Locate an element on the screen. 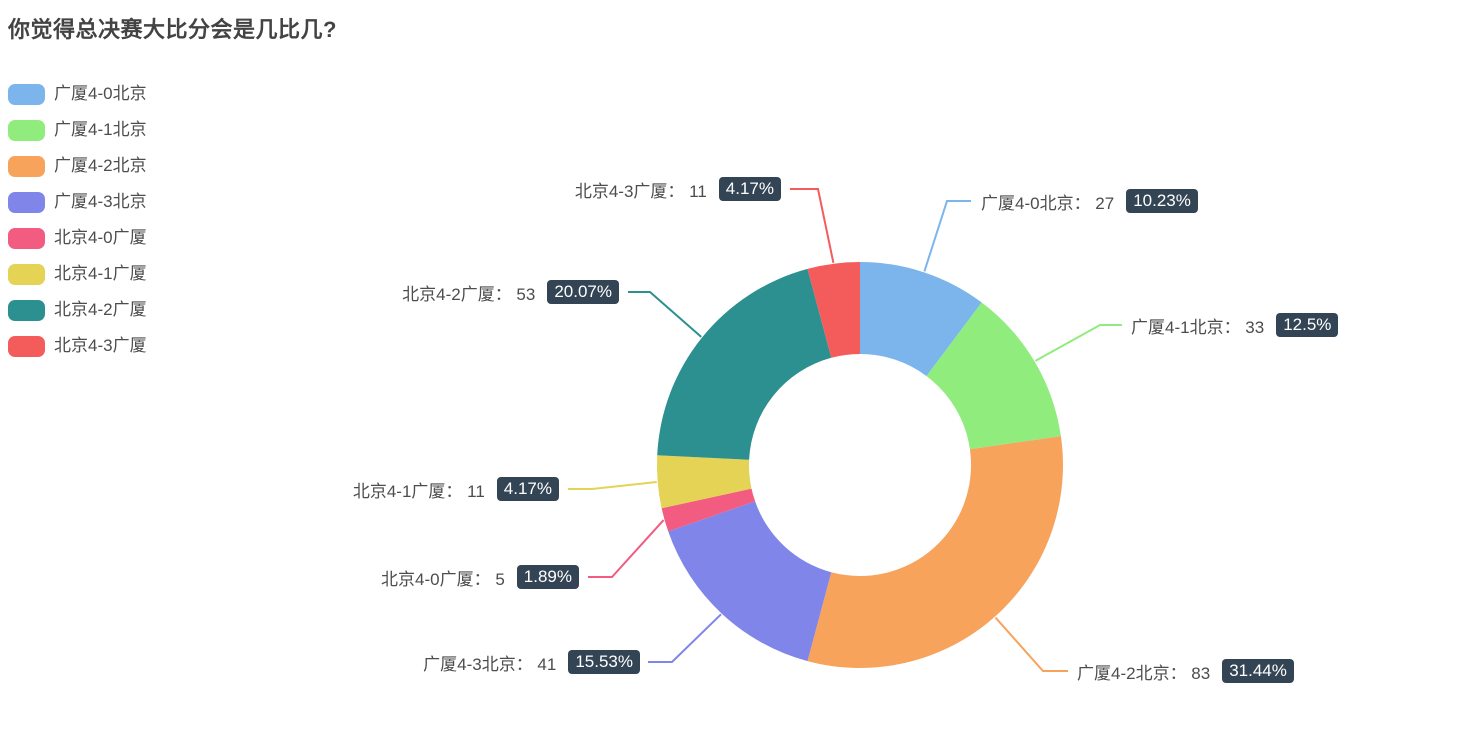 Image resolution: width=1462 pixels, height=748 pixels. legend-item-label: 北京4-2广厦 is located at coordinates (100, 309).